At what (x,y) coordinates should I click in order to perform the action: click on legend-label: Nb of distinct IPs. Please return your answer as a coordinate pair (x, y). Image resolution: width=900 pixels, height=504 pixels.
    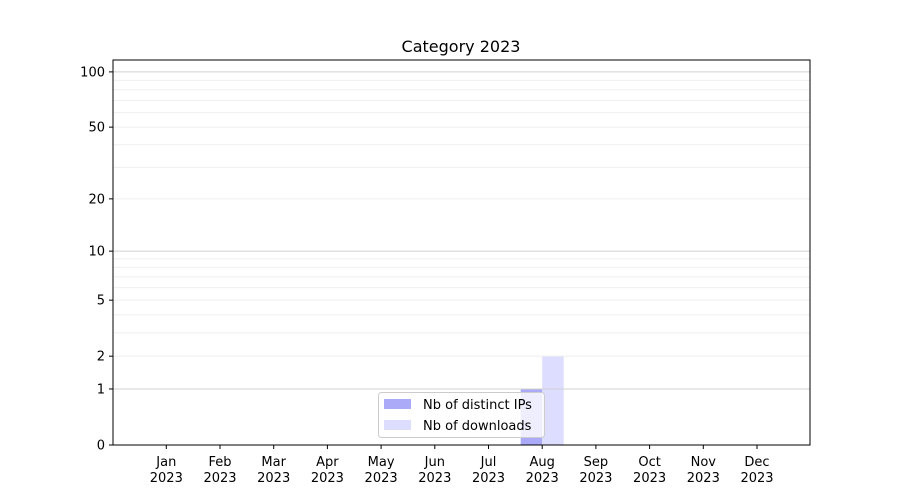
    Looking at the image, I should click on (477, 405).